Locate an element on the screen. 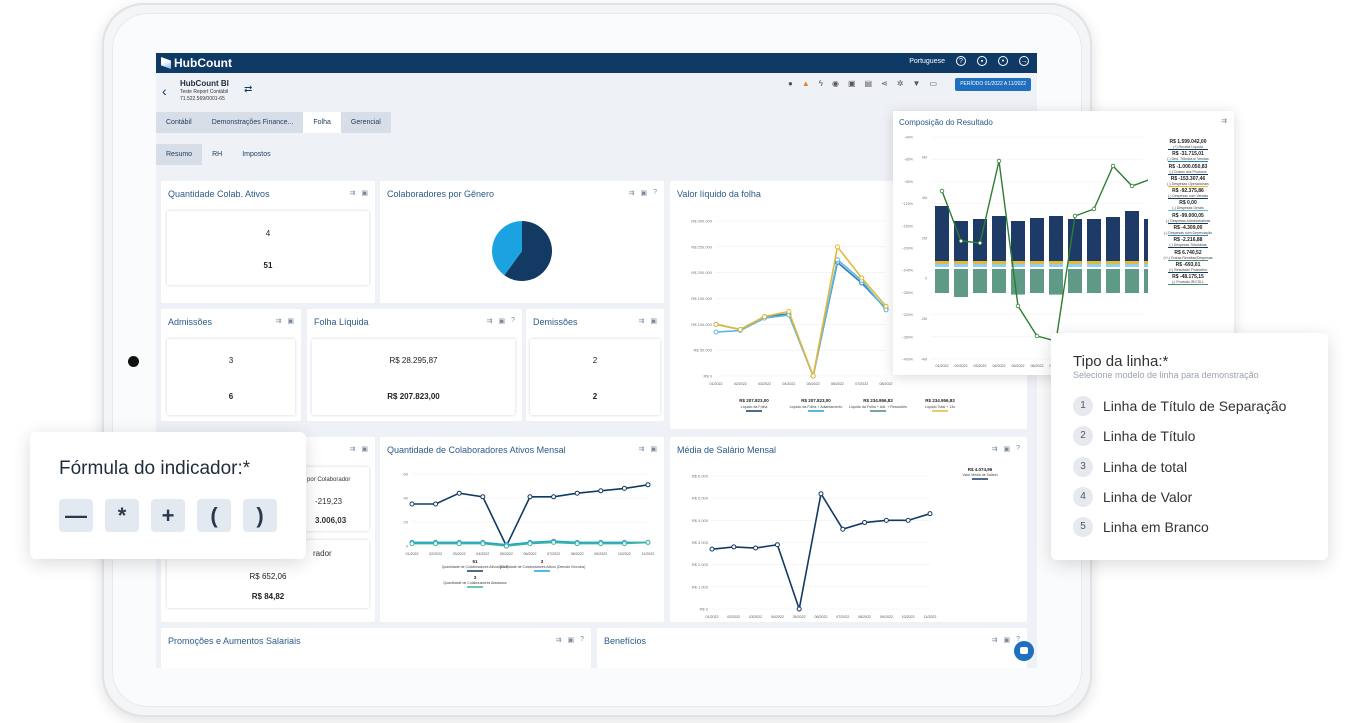 This screenshot has width=1352, height=723. x-tick-label: 06/2022 is located at coordinates (530, 554).